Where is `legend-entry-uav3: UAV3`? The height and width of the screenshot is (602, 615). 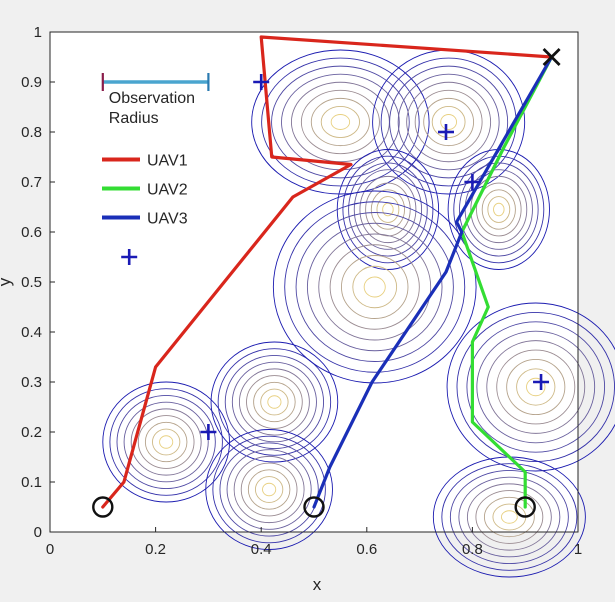 legend-entry-uav3: UAV3 is located at coordinates (145, 219).